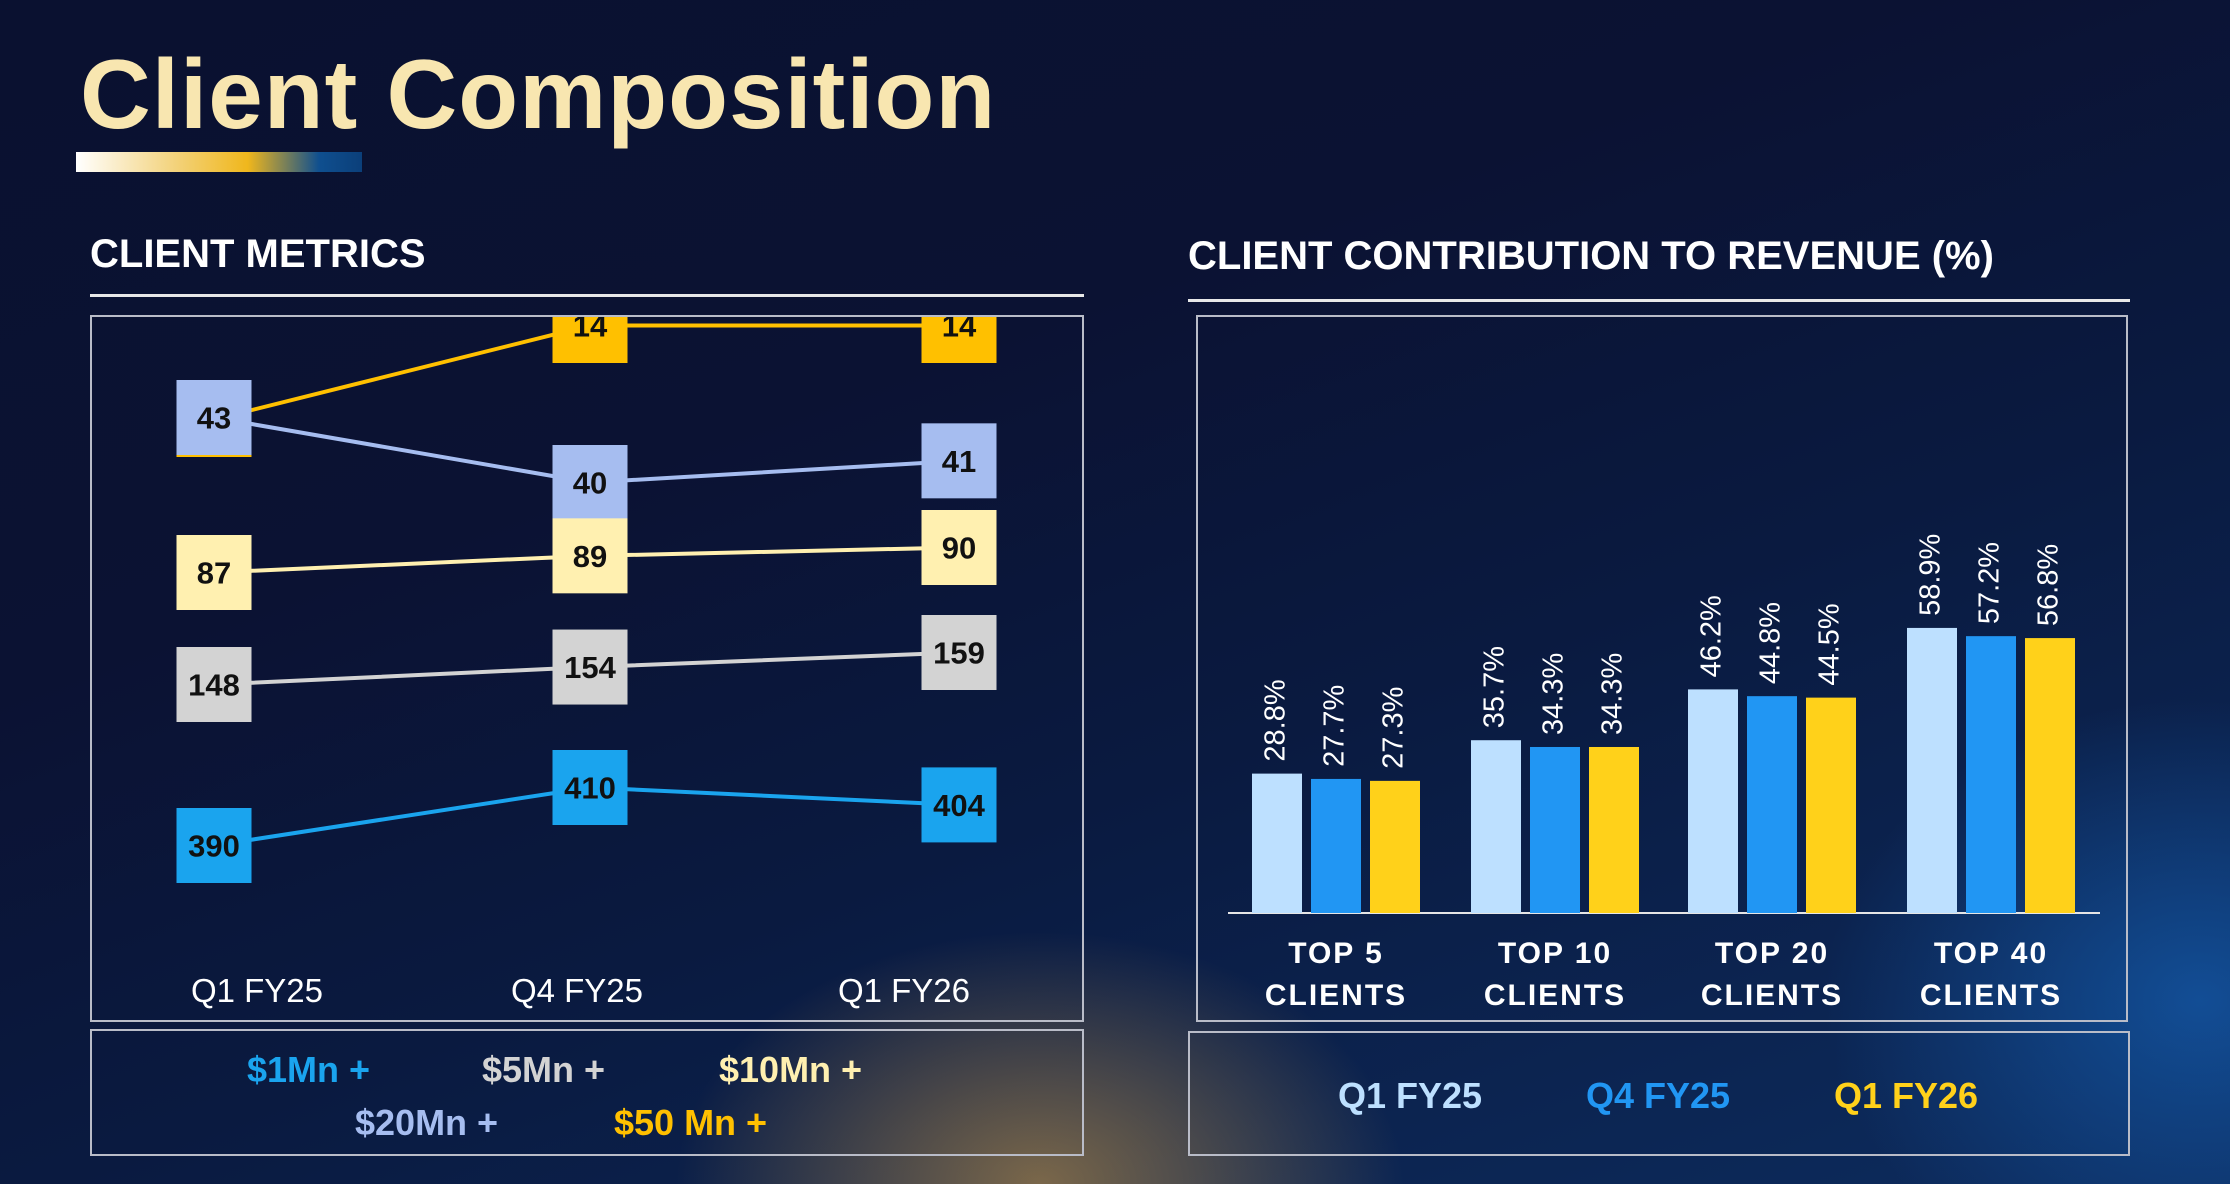 The height and width of the screenshot is (1184, 2230). What do you see at coordinates (1336, 953) in the screenshot?
I see `x-tick-label: TOP 5` at bounding box center [1336, 953].